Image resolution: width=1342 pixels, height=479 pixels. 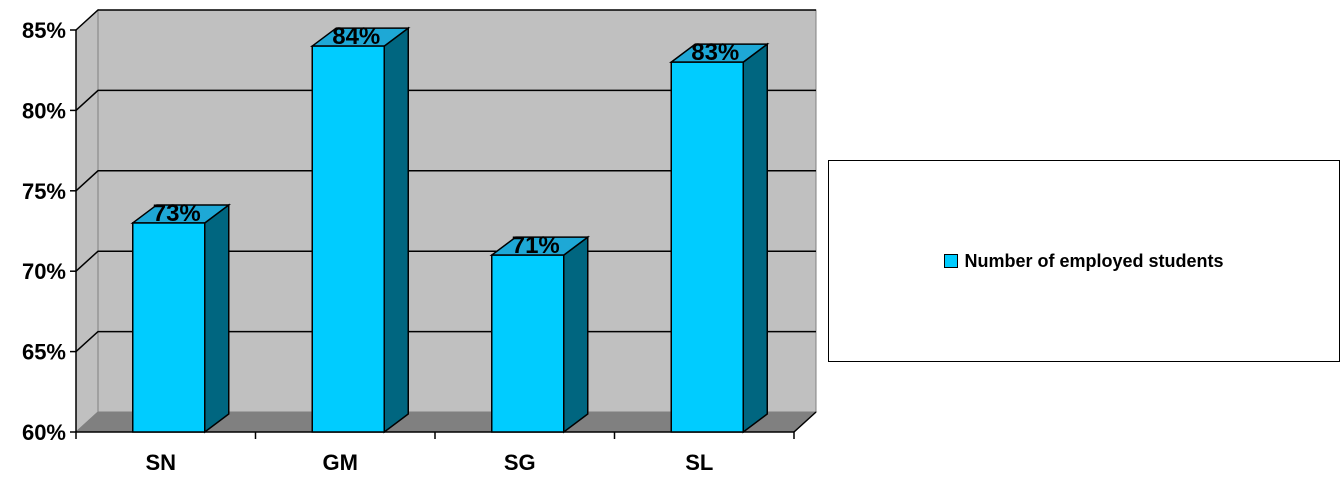 What do you see at coordinates (177, 213) in the screenshot?
I see `data-label: 73%` at bounding box center [177, 213].